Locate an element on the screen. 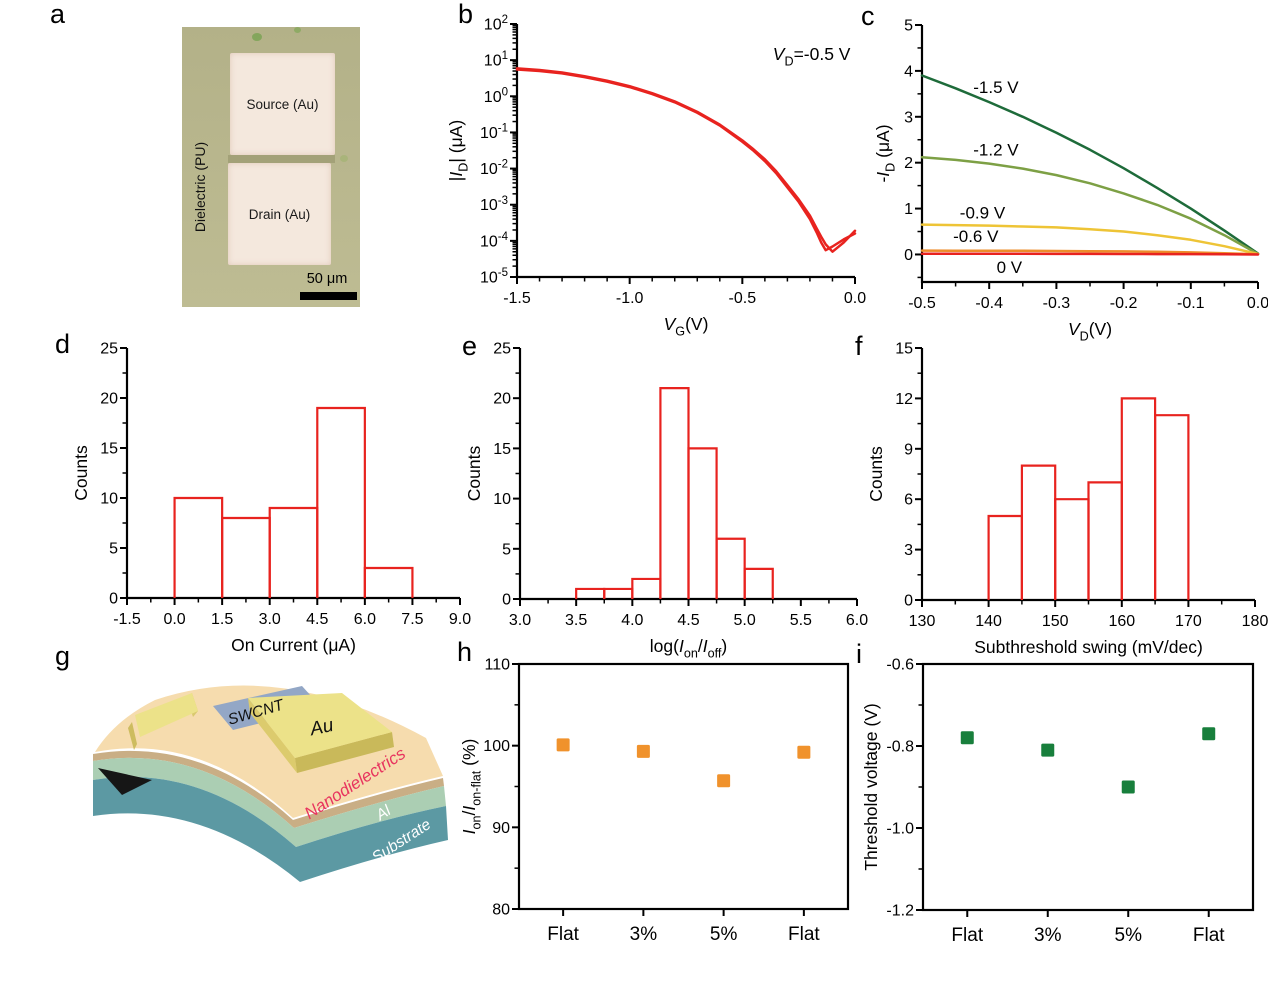 This screenshot has width=1268, height=999. drain-electrode-pad: Drain (Au) is located at coordinates (279, 214).